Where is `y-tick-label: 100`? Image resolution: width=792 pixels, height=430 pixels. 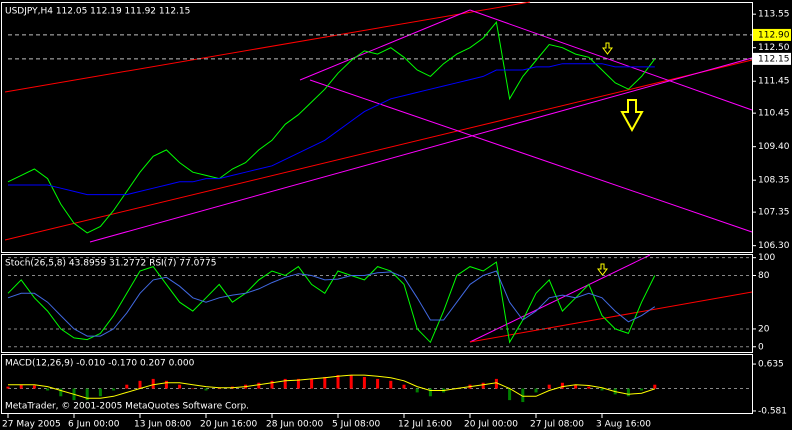 y-tick-label: 100 is located at coordinates (766, 258).